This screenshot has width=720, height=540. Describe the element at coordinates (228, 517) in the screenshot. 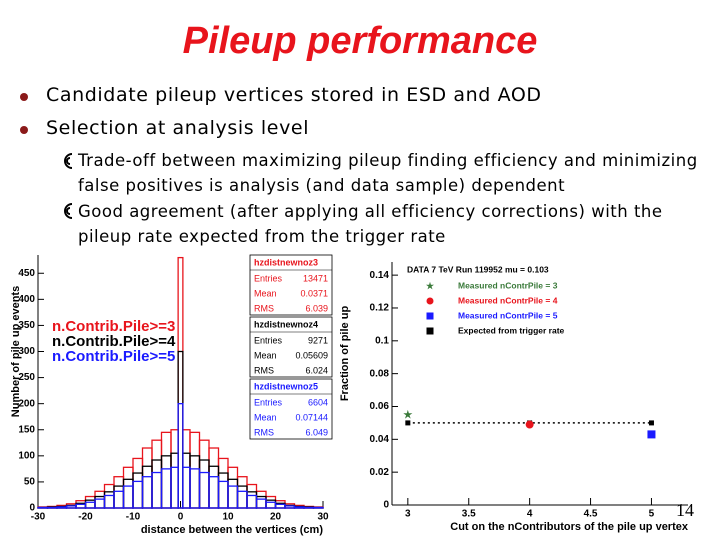

I see `x-tick-label: 10` at that location.